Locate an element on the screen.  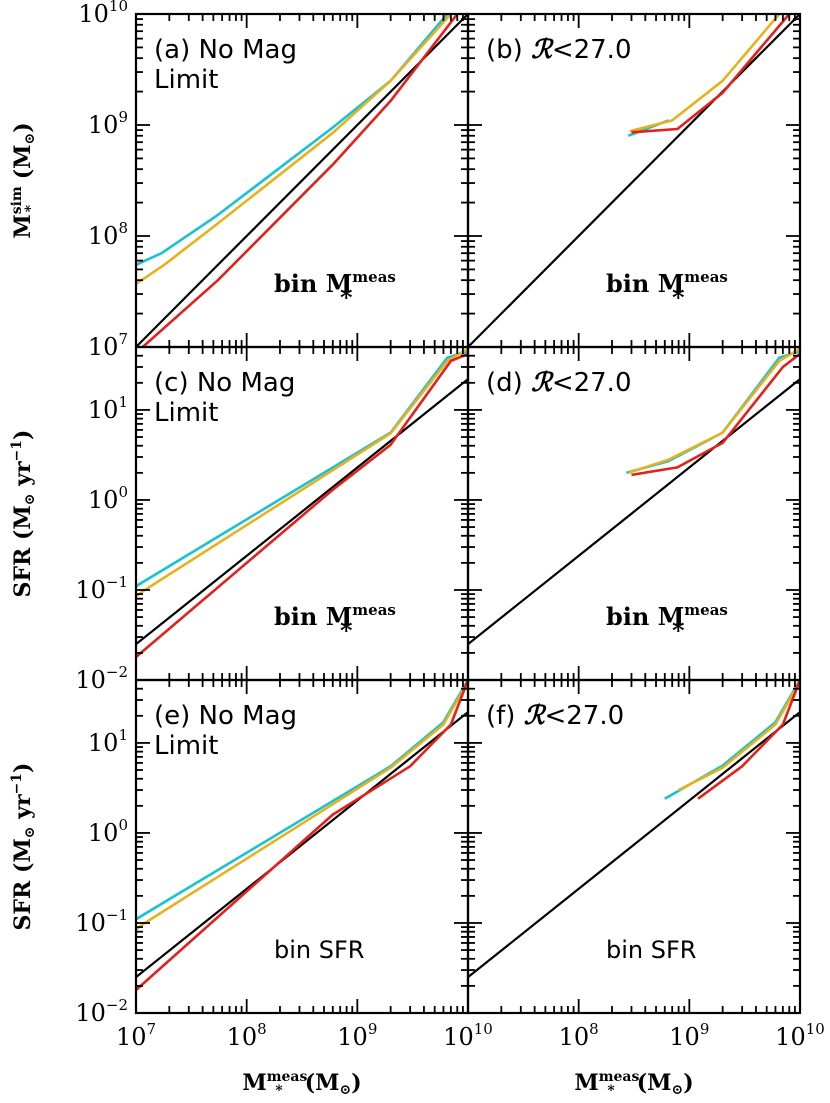
panel-label-e: (e) No Mag is located at coordinates (225, 716).